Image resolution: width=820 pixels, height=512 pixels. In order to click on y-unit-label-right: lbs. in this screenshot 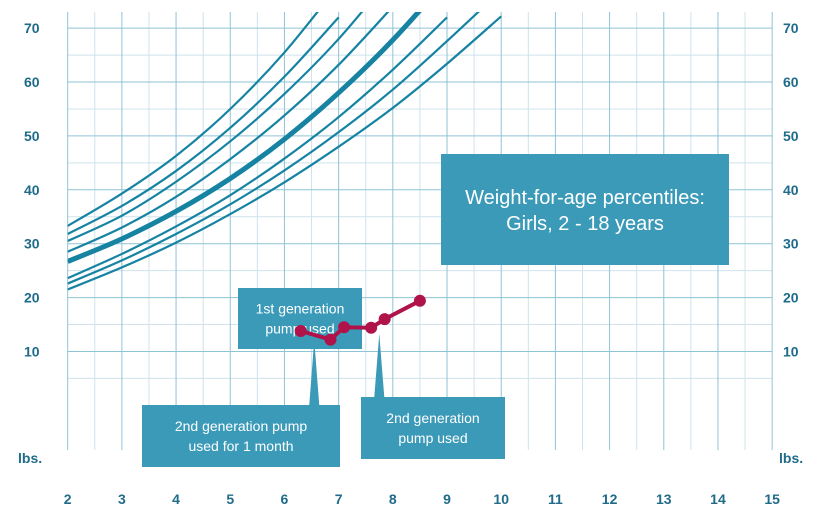, I will do `click(791, 458)`.